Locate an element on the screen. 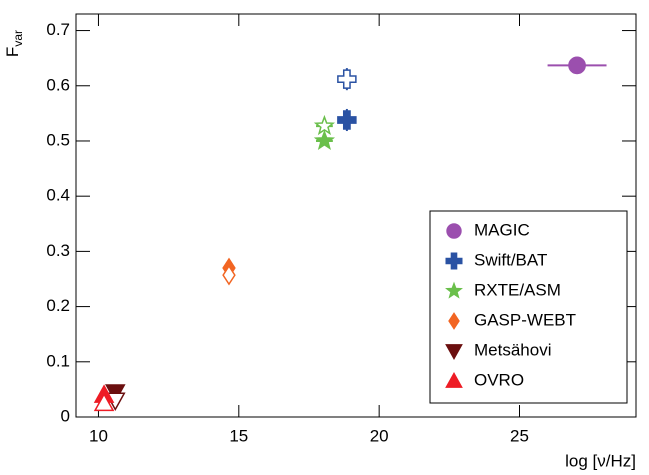  legend-label: Metsähovi is located at coordinates (512, 349).